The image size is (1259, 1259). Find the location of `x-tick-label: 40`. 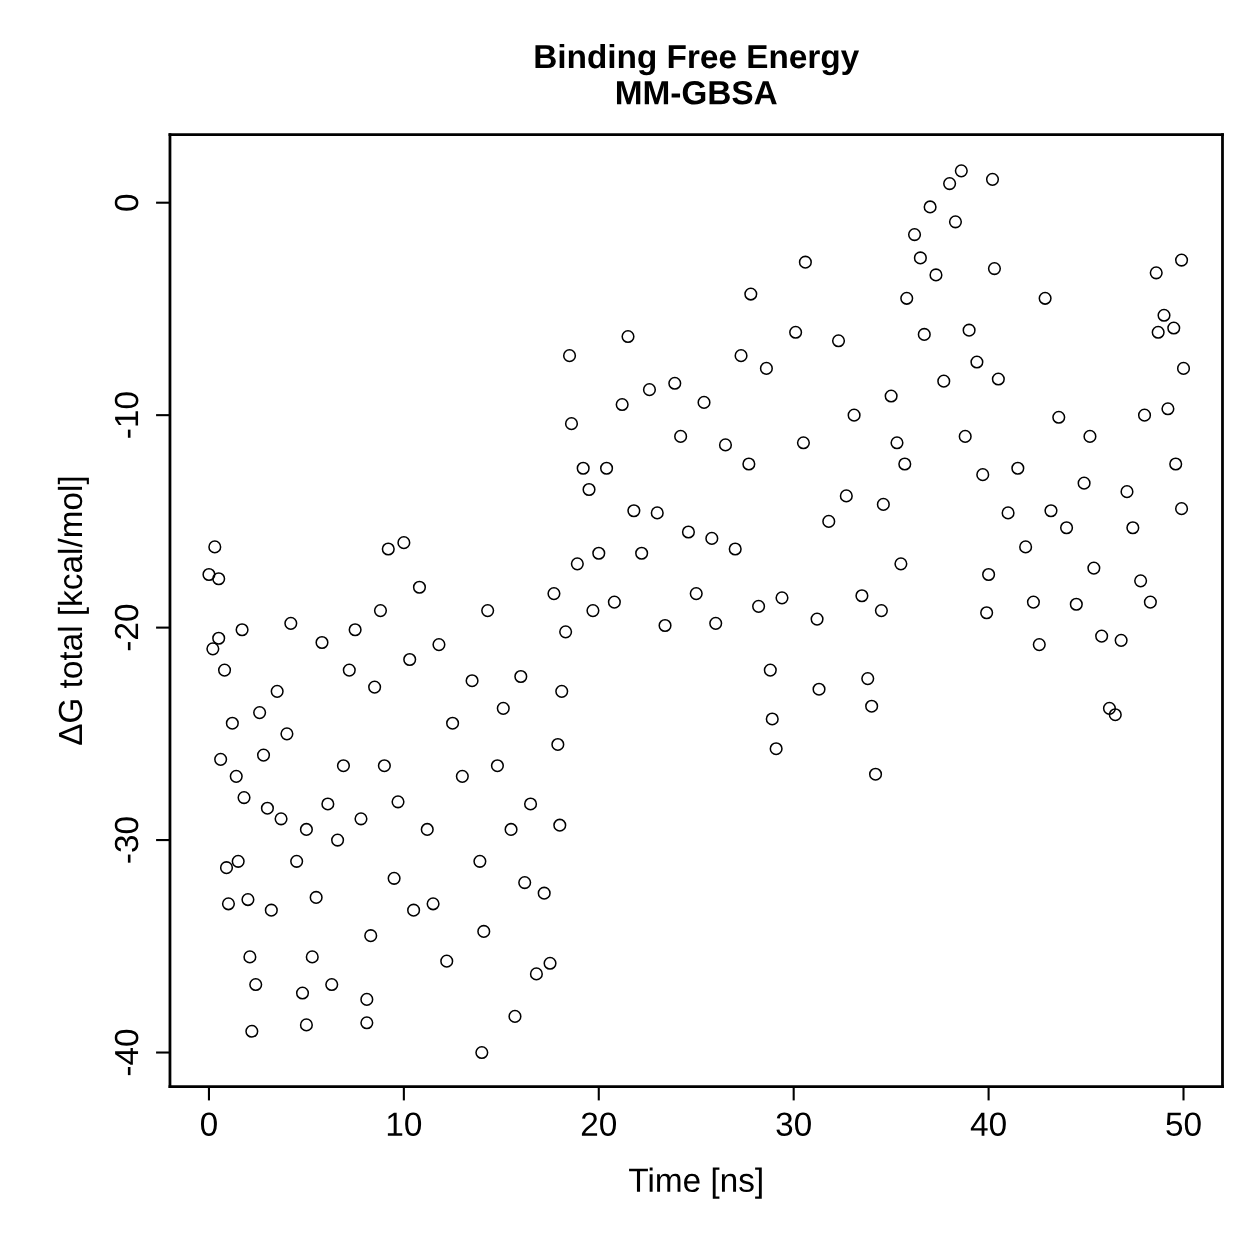

x-tick-label: 40 is located at coordinates (988, 1124).